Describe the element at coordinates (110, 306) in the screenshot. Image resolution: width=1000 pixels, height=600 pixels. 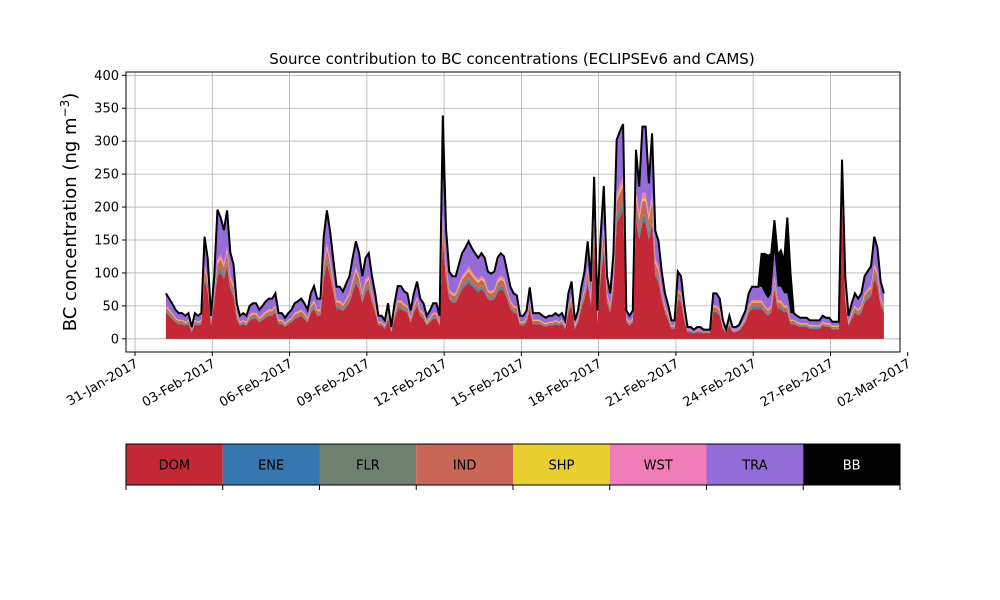
I see `y-tick-label: 50` at that location.